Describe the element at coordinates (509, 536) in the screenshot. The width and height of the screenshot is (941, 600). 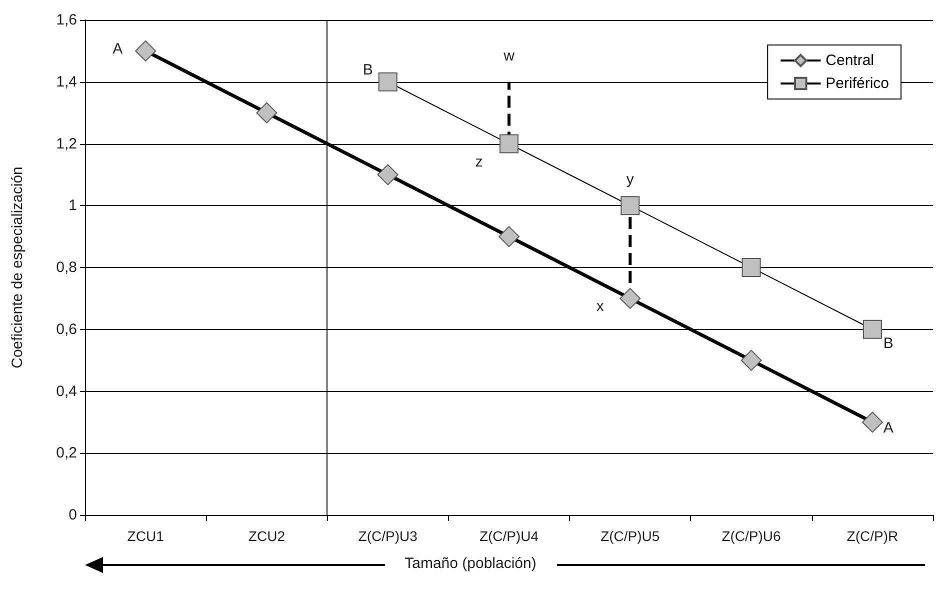
I see `x-tick-label: Z(C/P)U4` at that location.